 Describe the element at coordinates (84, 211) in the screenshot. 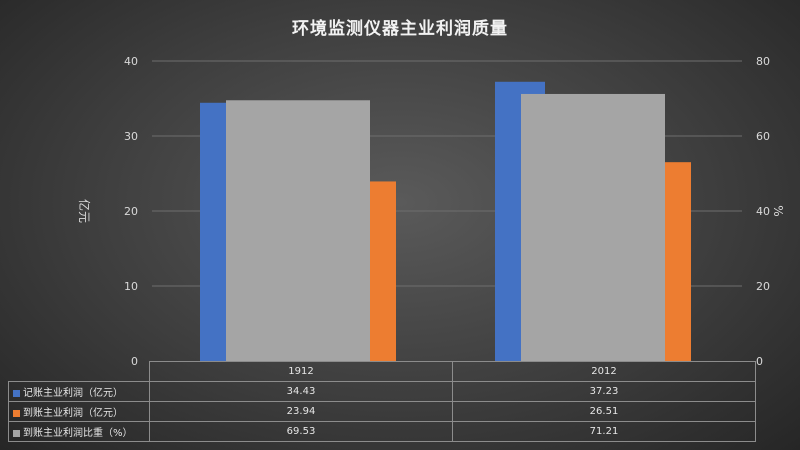

I see `y-axis-label-left: 亿元` at that location.